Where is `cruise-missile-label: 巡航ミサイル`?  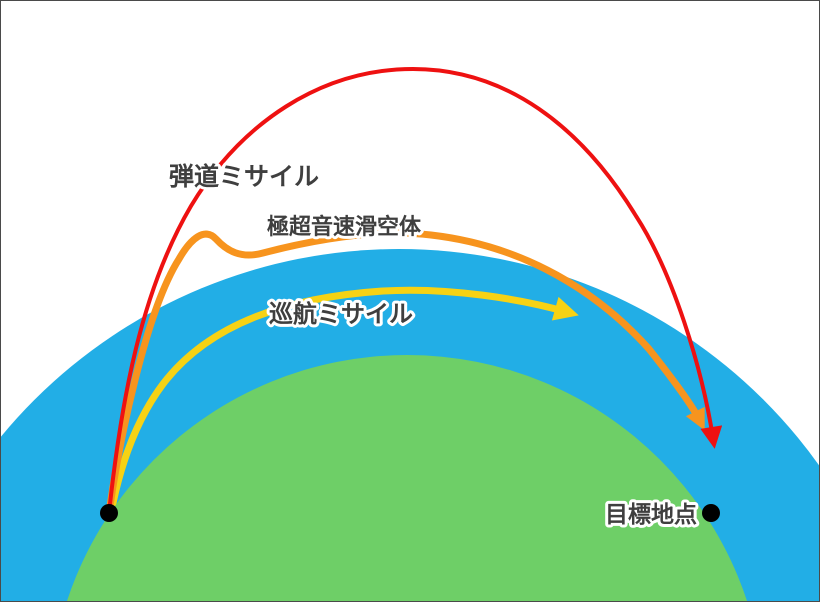
cruise-missile-label: 巡航ミサイル is located at coordinates (341, 314).